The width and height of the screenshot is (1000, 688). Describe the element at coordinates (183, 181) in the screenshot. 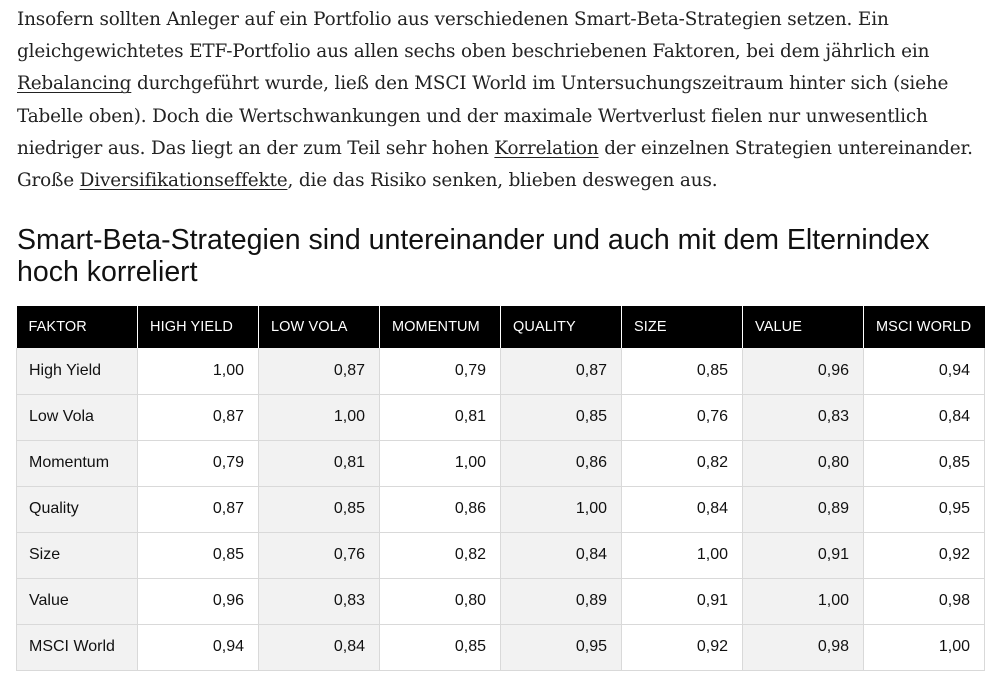

I see `diversifikationseffekte-link: Diversifikationseffekte` at that location.